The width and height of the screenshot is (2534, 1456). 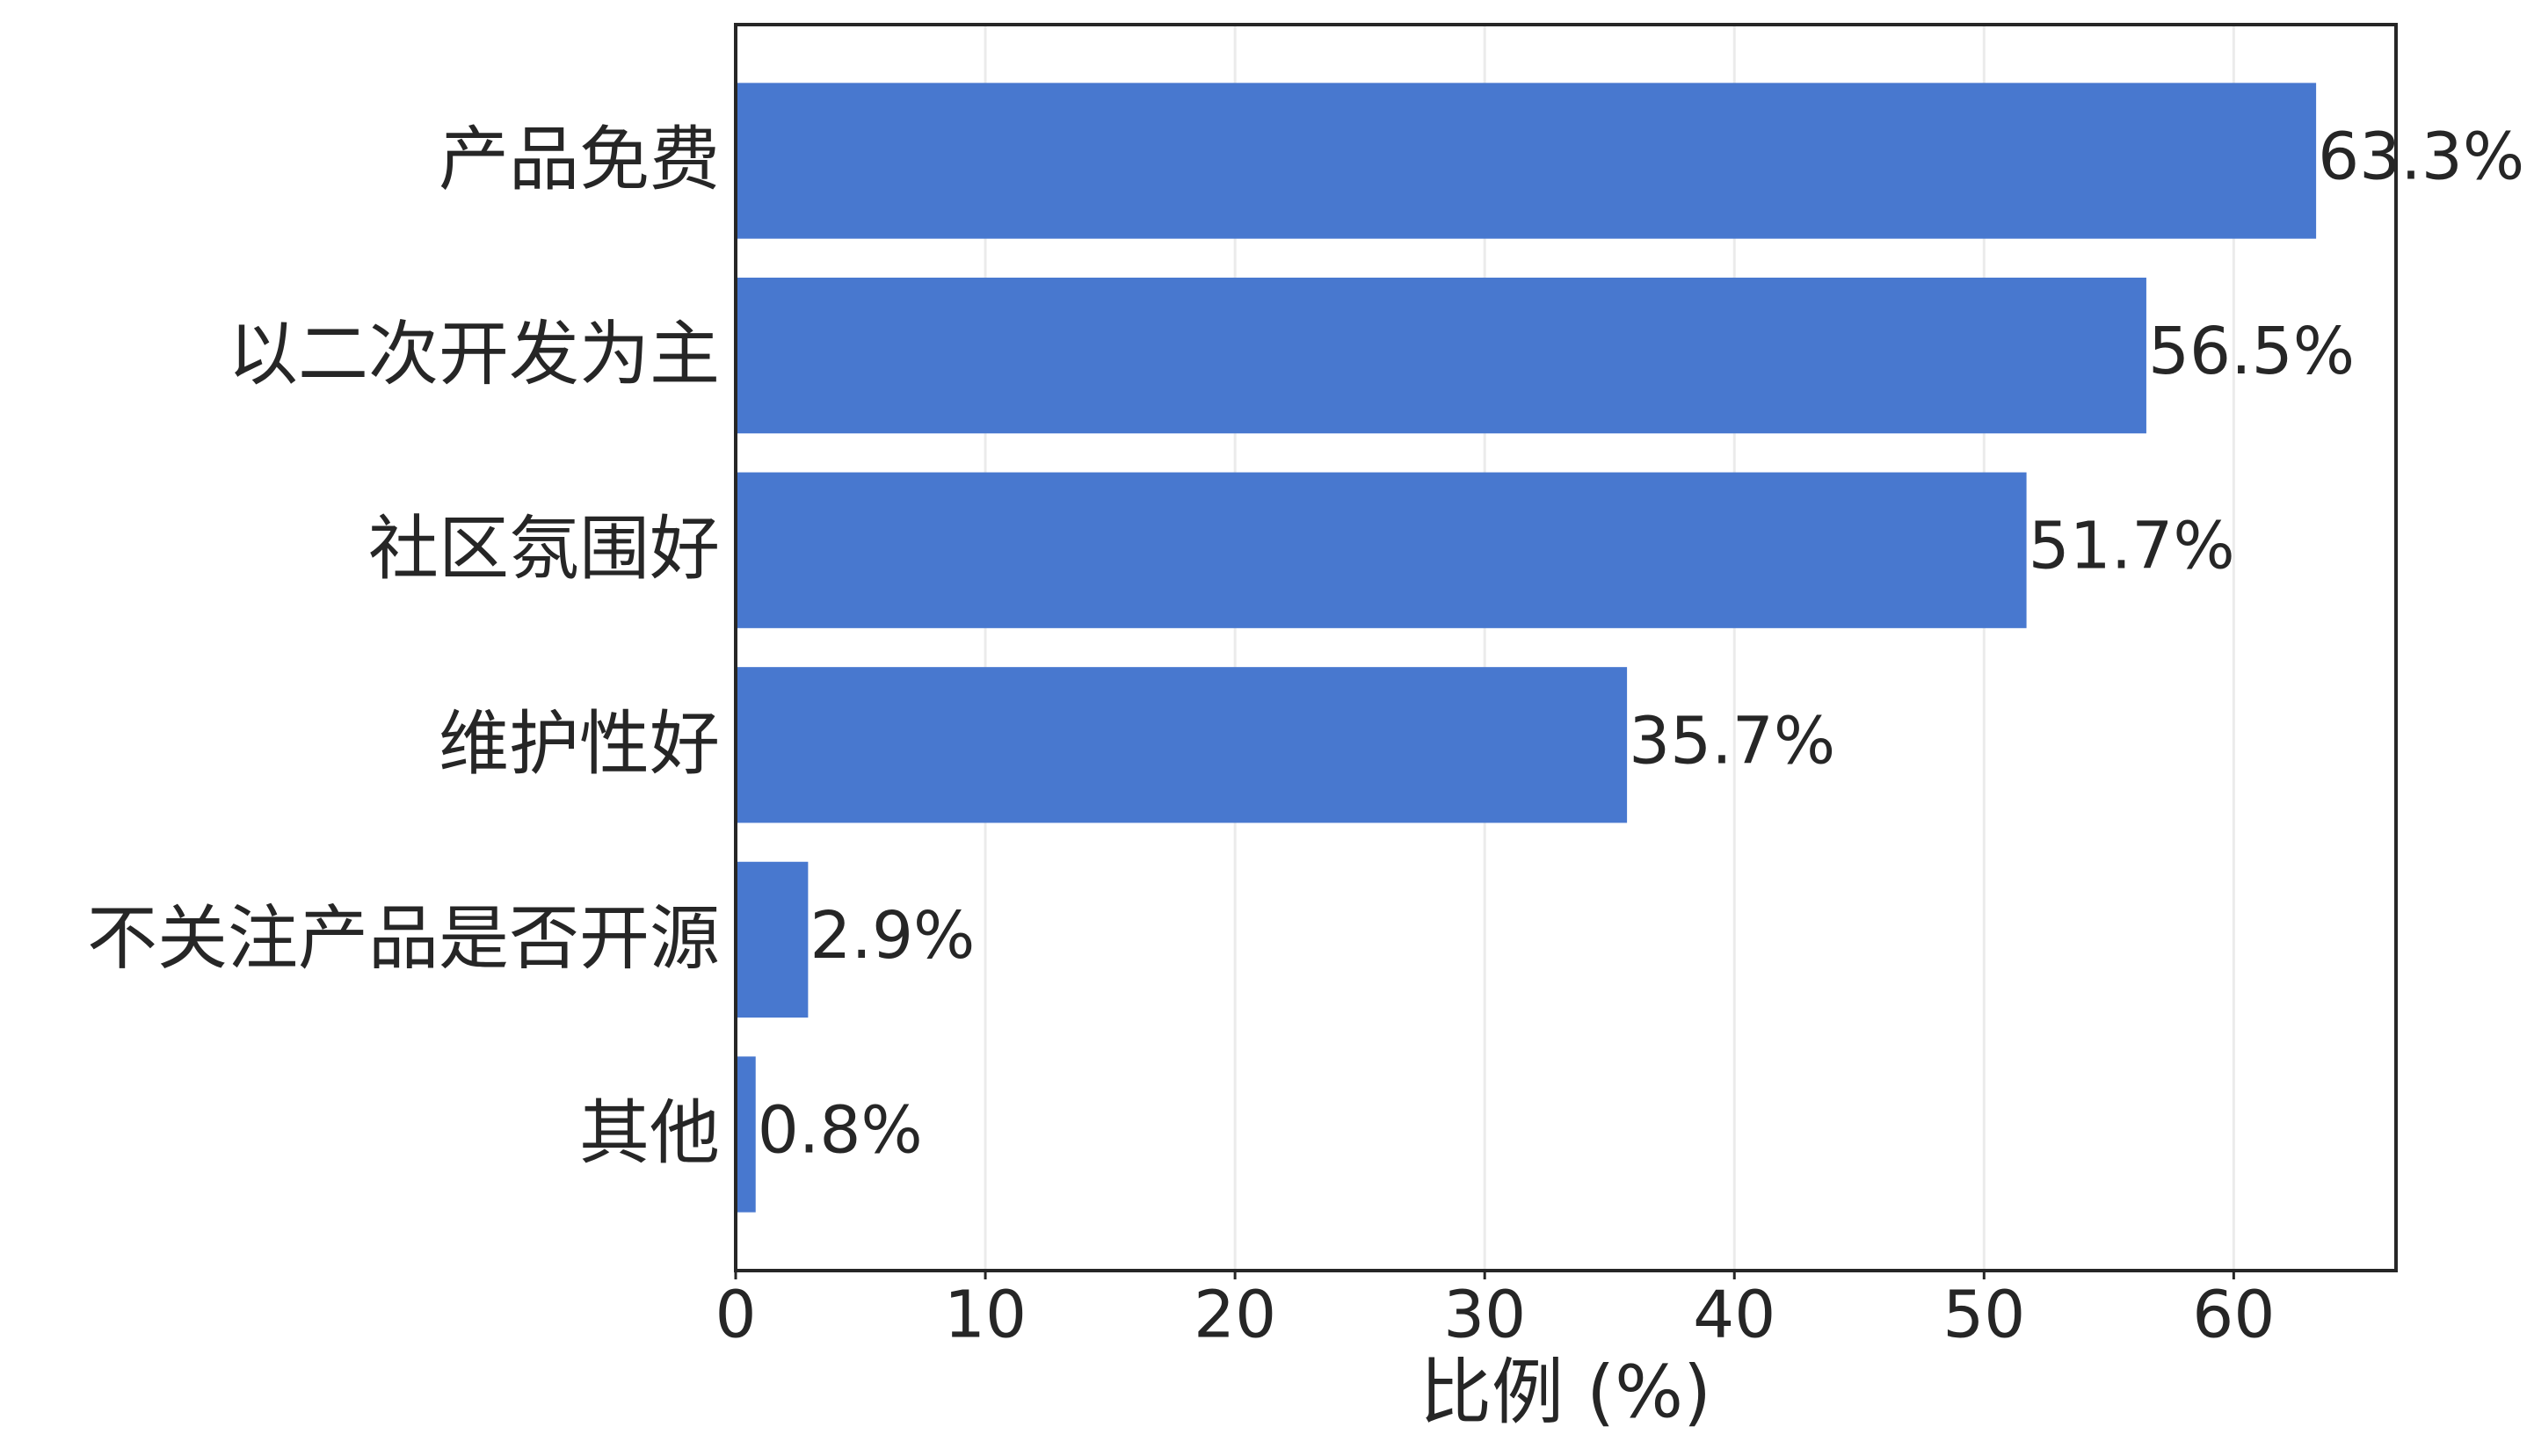 What do you see at coordinates (892, 936) in the screenshot?
I see `value-label: 2.9%` at bounding box center [892, 936].